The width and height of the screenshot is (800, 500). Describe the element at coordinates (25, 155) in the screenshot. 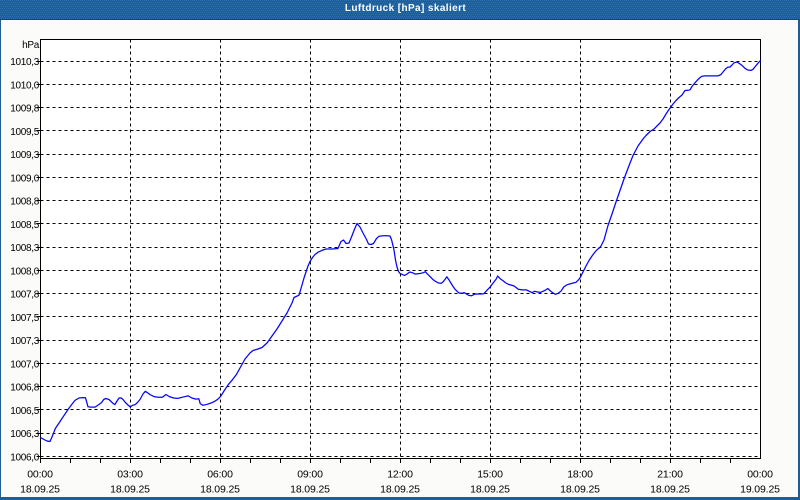

I see `svg-text: 1009,3` at that location.